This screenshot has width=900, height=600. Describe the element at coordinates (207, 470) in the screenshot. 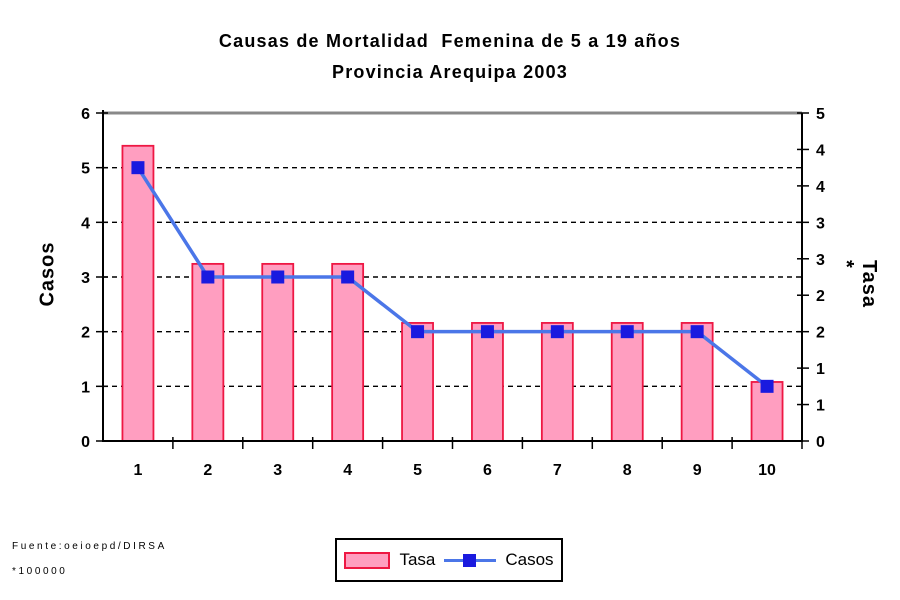

I see `x-axis-tick-label: 2` at that location.